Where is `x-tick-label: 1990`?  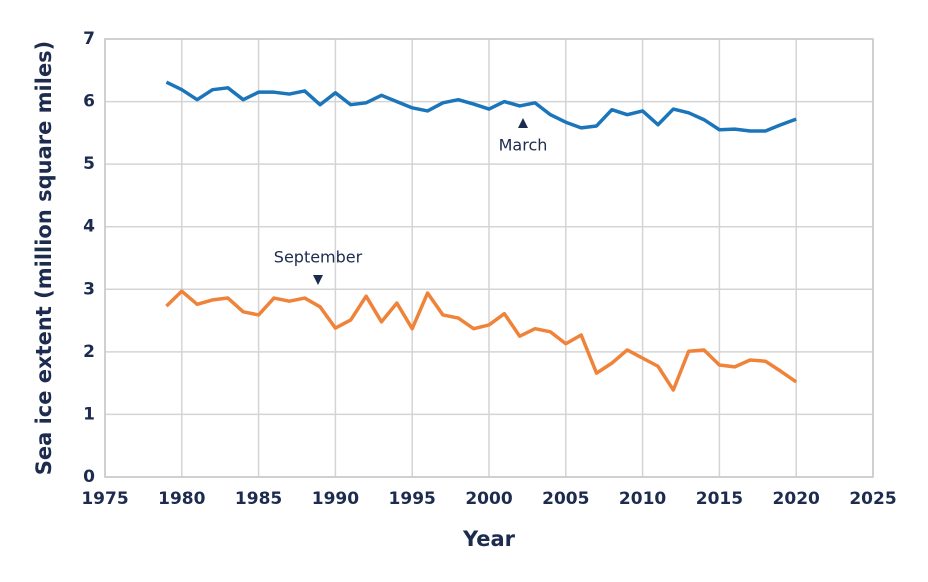 x-tick-label: 1990 is located at coordinates (335, 499).